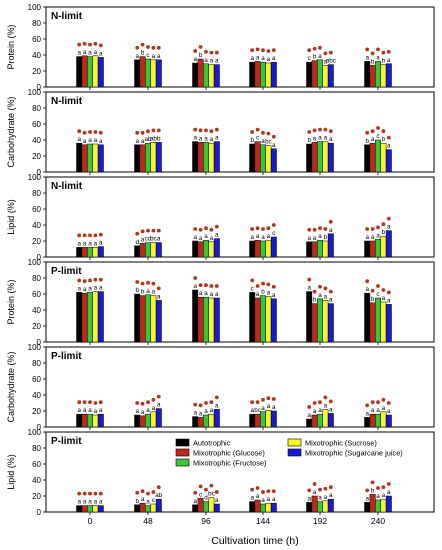 This screenshot has width=442, height=550. Describe the element at coordinates (154, 138) in the screenshot. I see `significance-letter: ab` at that location.